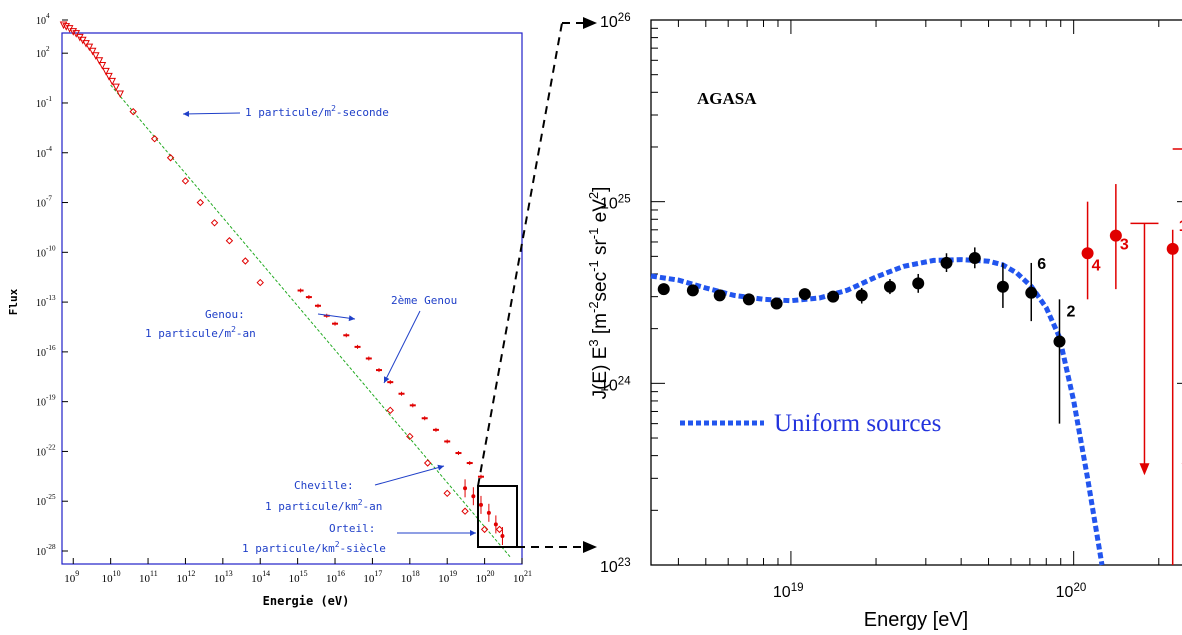 The width and height of the screenshot is (1182, 635). I want to click on right-xtick-label: 1019, so click(788, 591).